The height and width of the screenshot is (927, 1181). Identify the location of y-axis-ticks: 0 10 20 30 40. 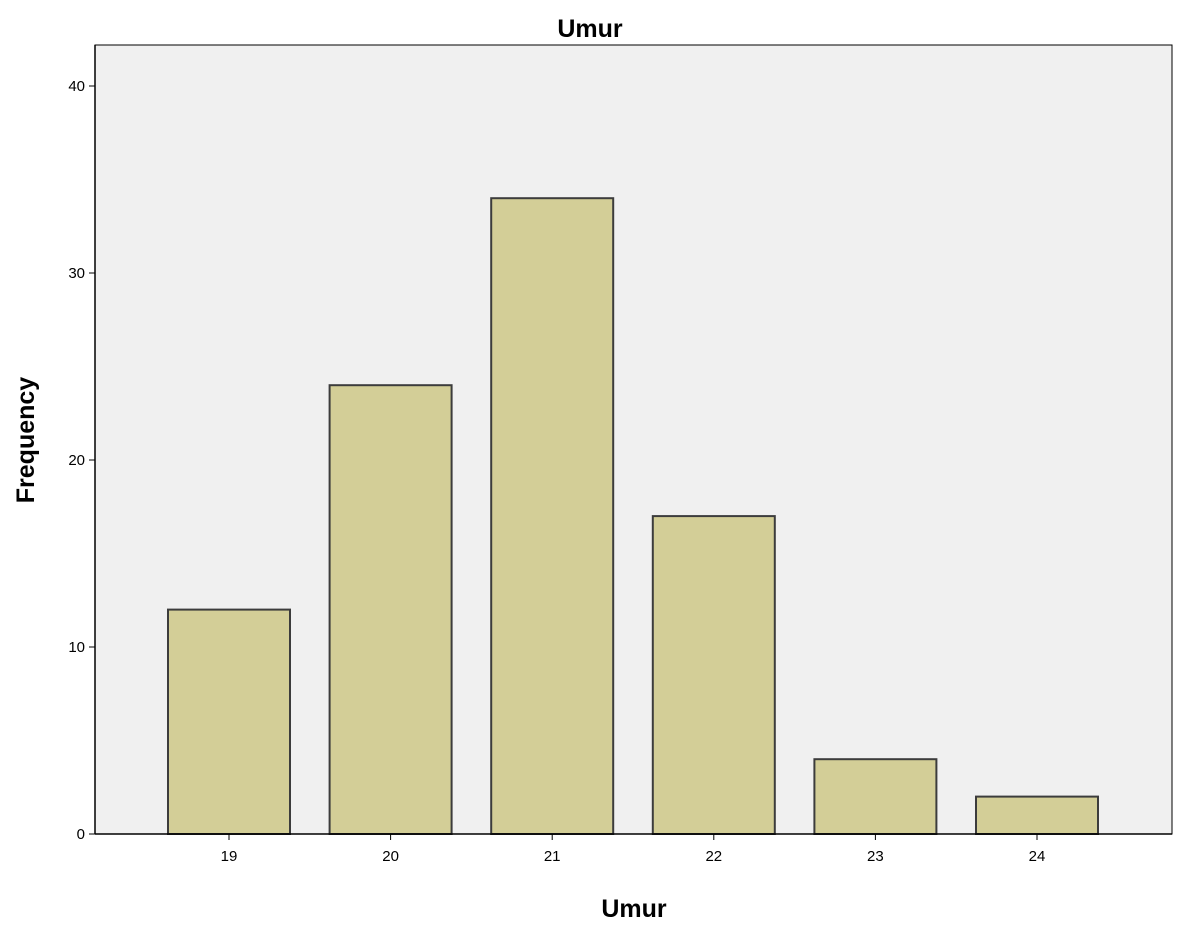
(81, 460).